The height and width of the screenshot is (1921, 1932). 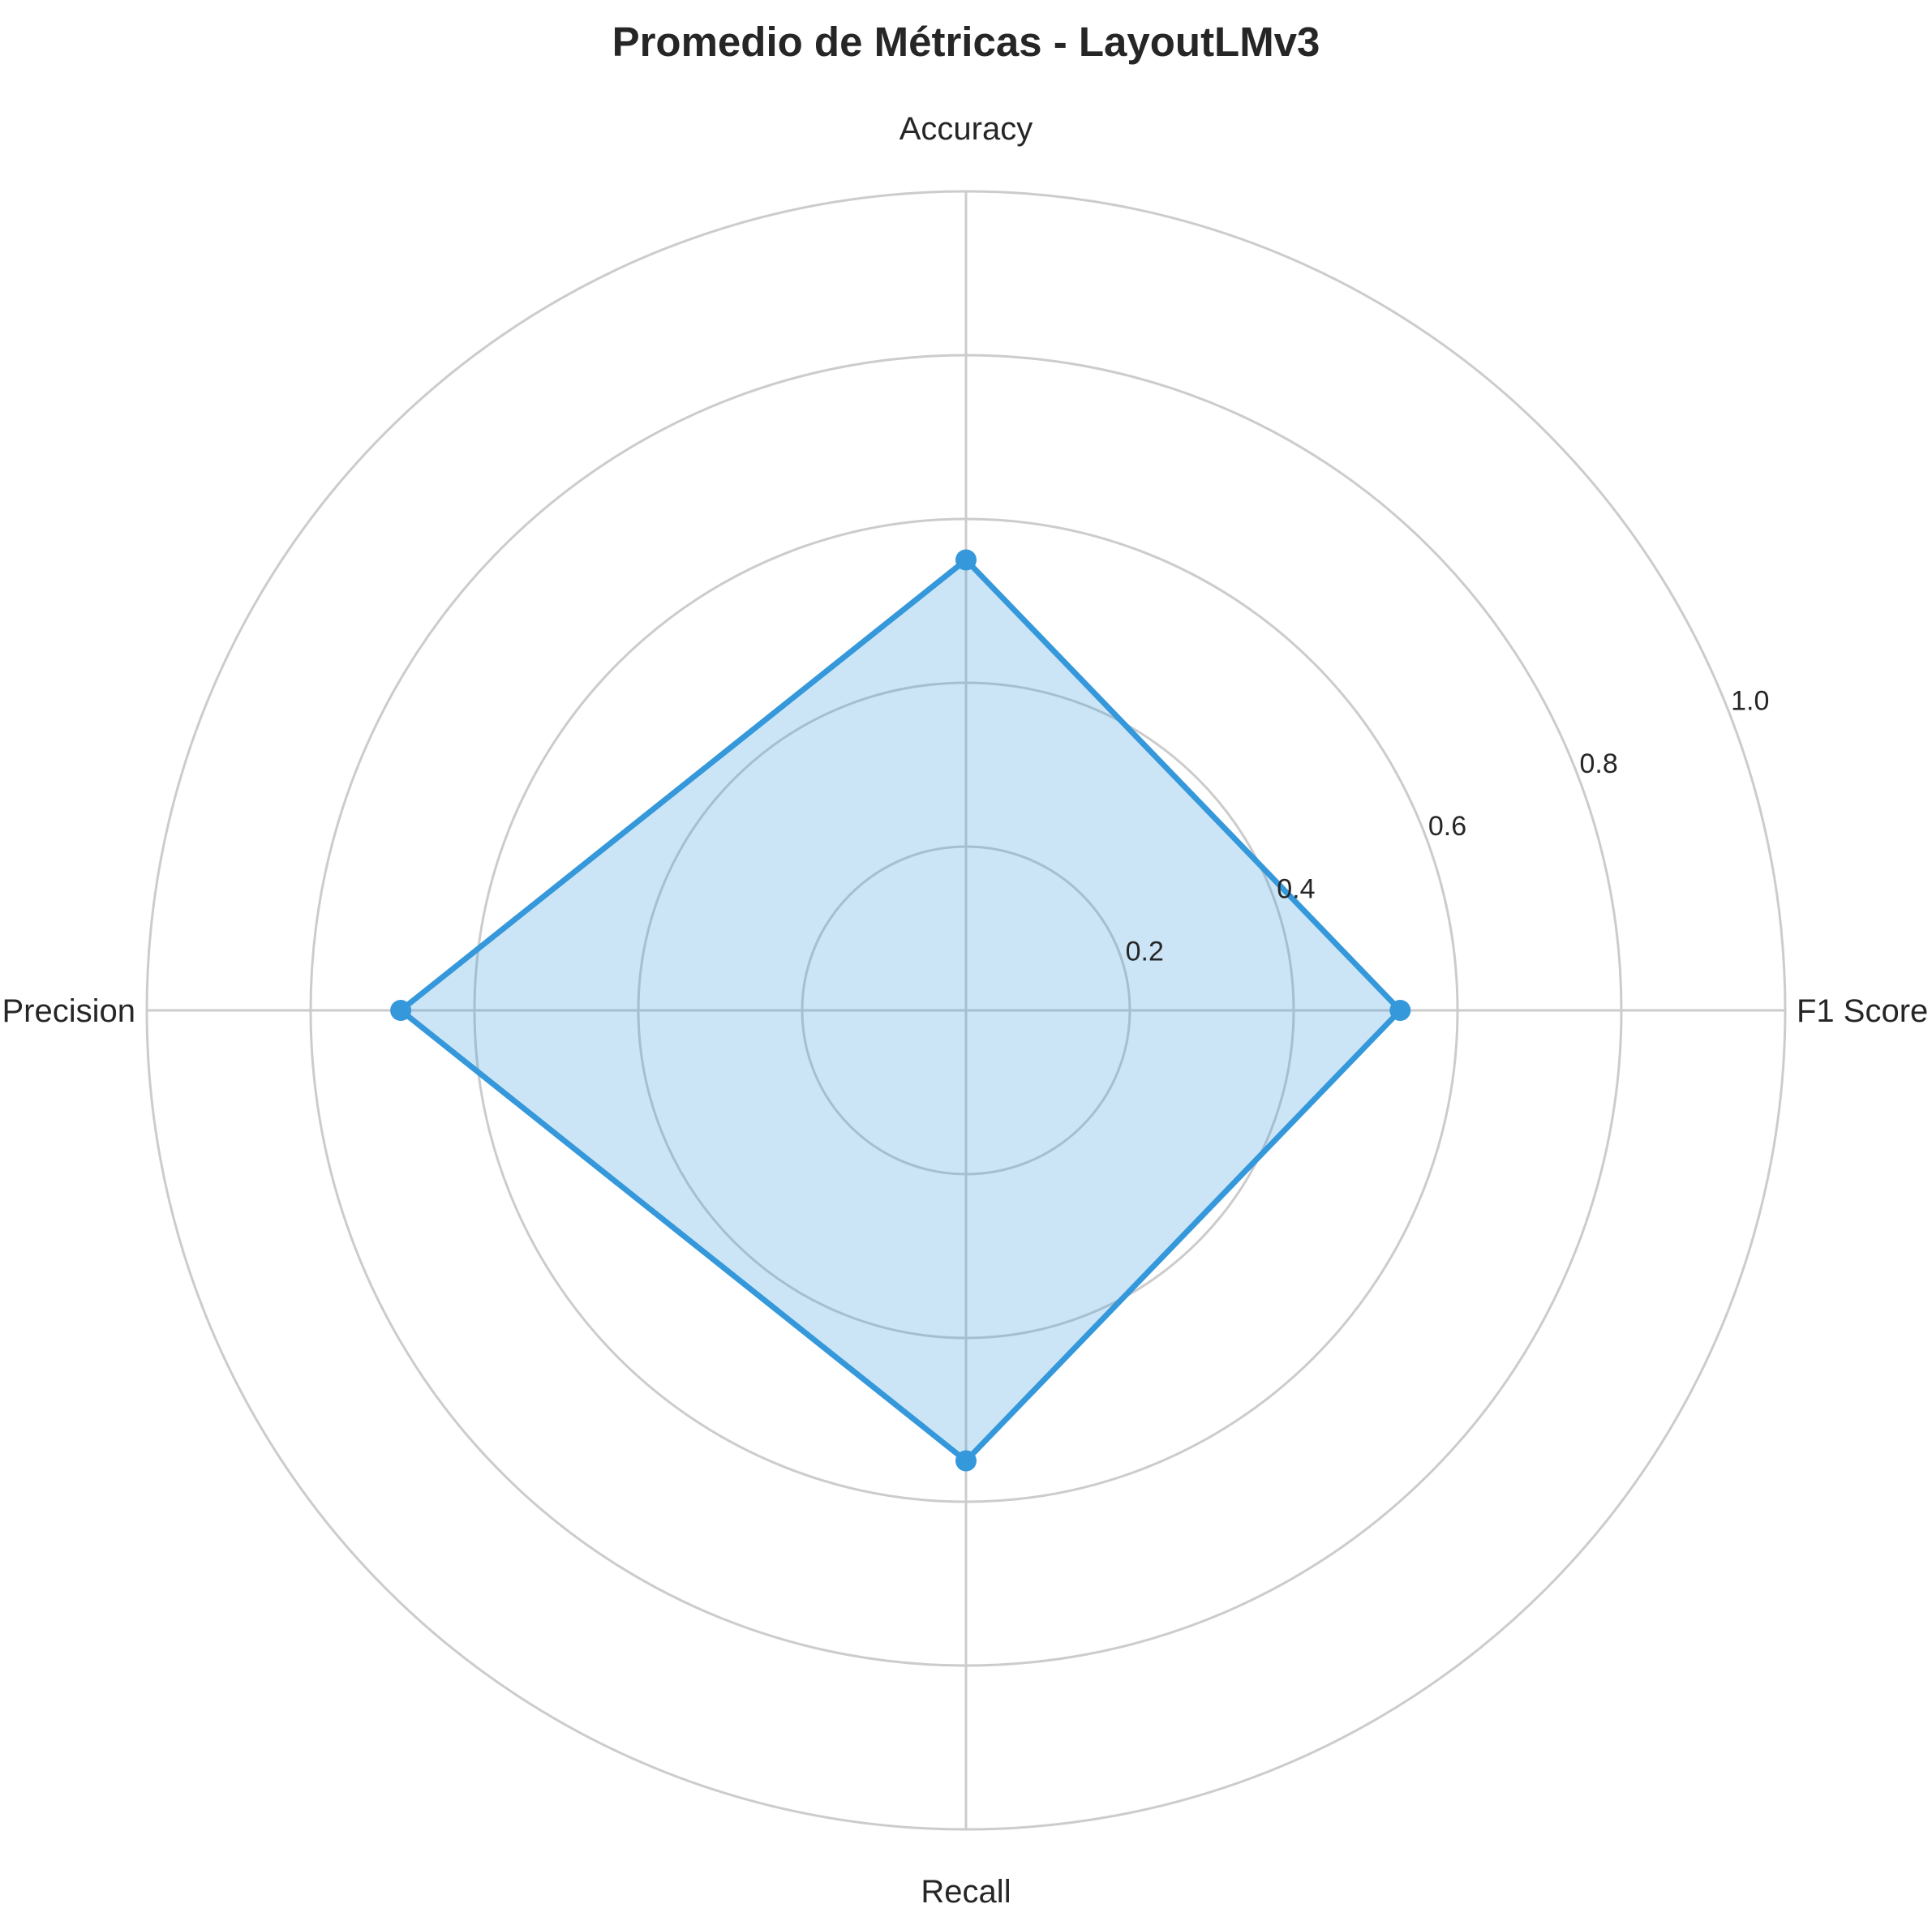 What do you see at coordinates (1862, 1011) in the screenshot?
I see `axis-label-f1-score: F1 Score` at bounding box center [1862, 1011].